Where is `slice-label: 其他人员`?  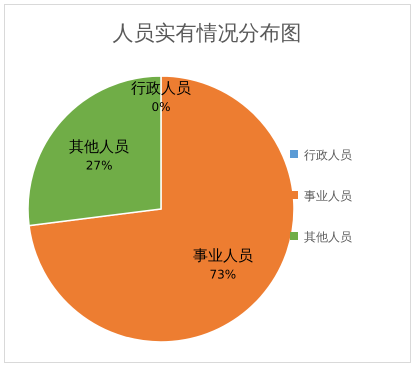
slice-label: 其他人员 is located at coordinates (99, 146).